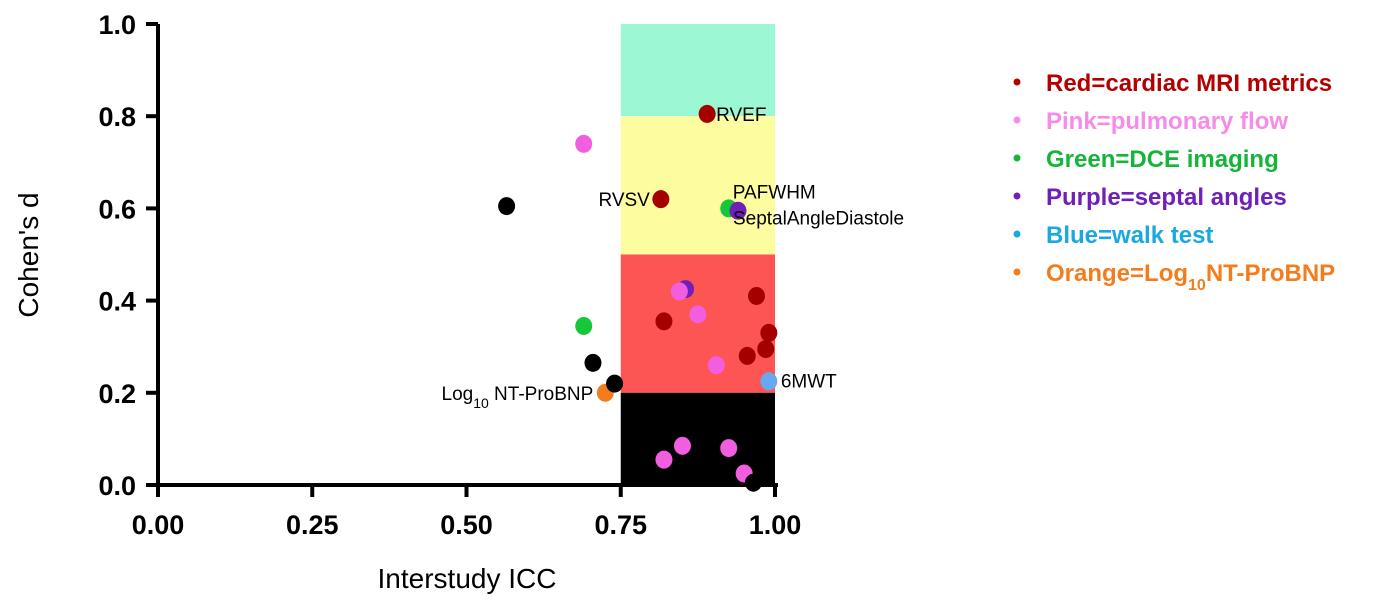  I want to click on x-tick-label: 0.25, so click(312, 525).